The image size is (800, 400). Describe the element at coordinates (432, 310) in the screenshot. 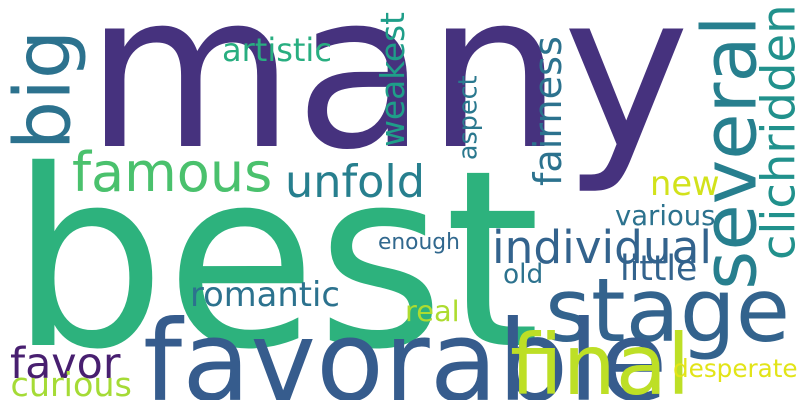

I see `word-real: real` at that location.